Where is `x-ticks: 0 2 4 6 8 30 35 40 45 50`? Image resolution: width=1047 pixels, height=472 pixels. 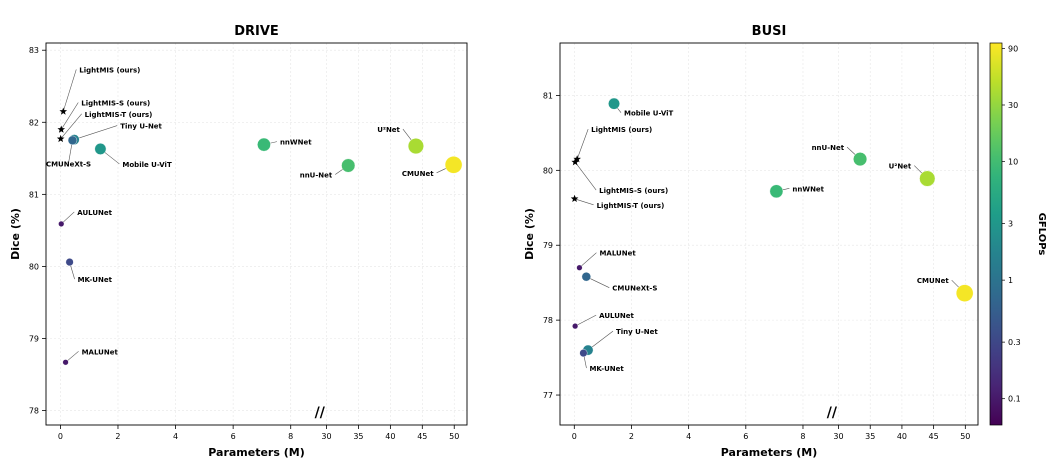
x-ticks: 0 2 4 6 8 30 35 40 45 50 is located at coordinates (771, 433).